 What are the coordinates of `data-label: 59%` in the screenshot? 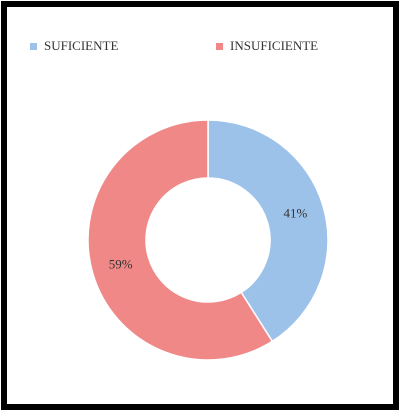 It's located at (121, 263).